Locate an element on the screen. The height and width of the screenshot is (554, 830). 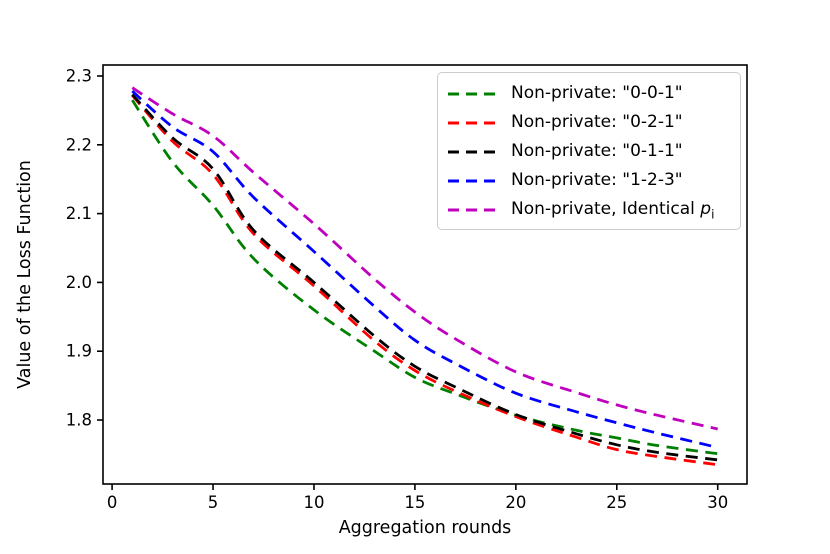
y-tick-label: 1.9 is located at coordinates (79, 351).